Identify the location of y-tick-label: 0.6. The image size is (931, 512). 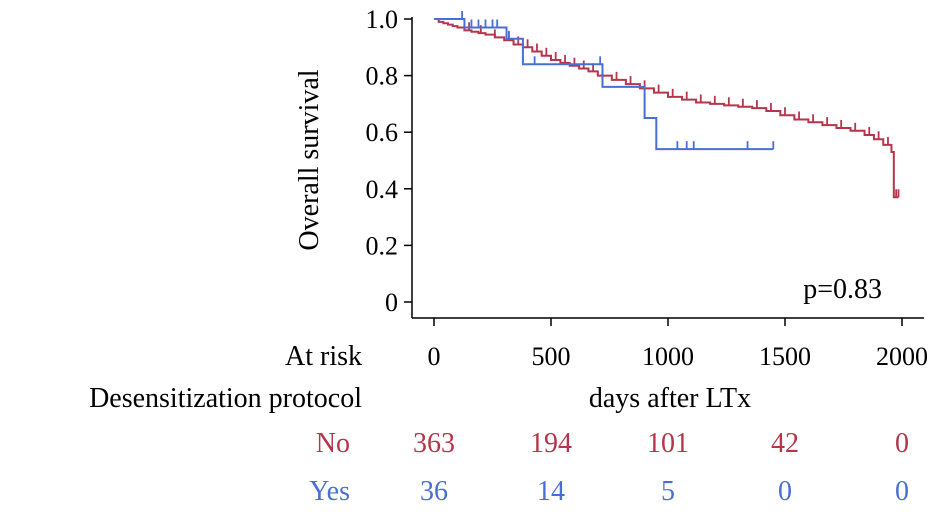
(382, 132).